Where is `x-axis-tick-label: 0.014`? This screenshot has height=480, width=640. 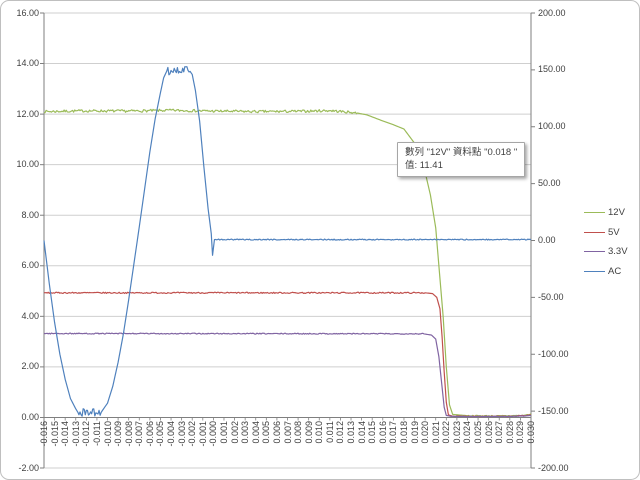
x-axis-tick-label: 0.014 is located at coordinates (361, 432).